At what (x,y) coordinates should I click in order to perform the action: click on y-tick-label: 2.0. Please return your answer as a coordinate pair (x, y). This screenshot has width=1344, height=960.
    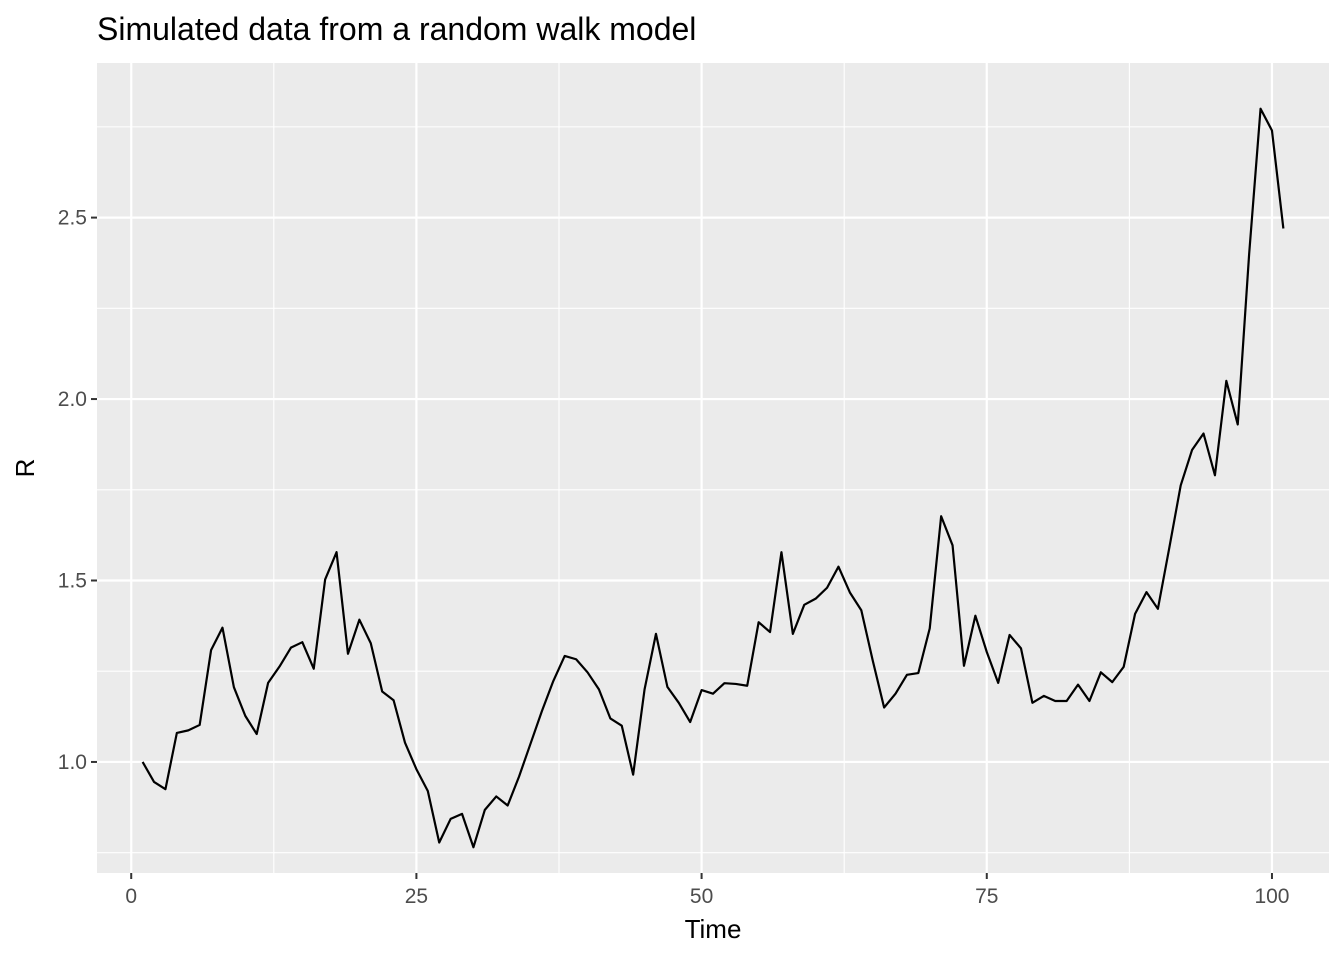
    Looking at the image, I should click on (72, 399).